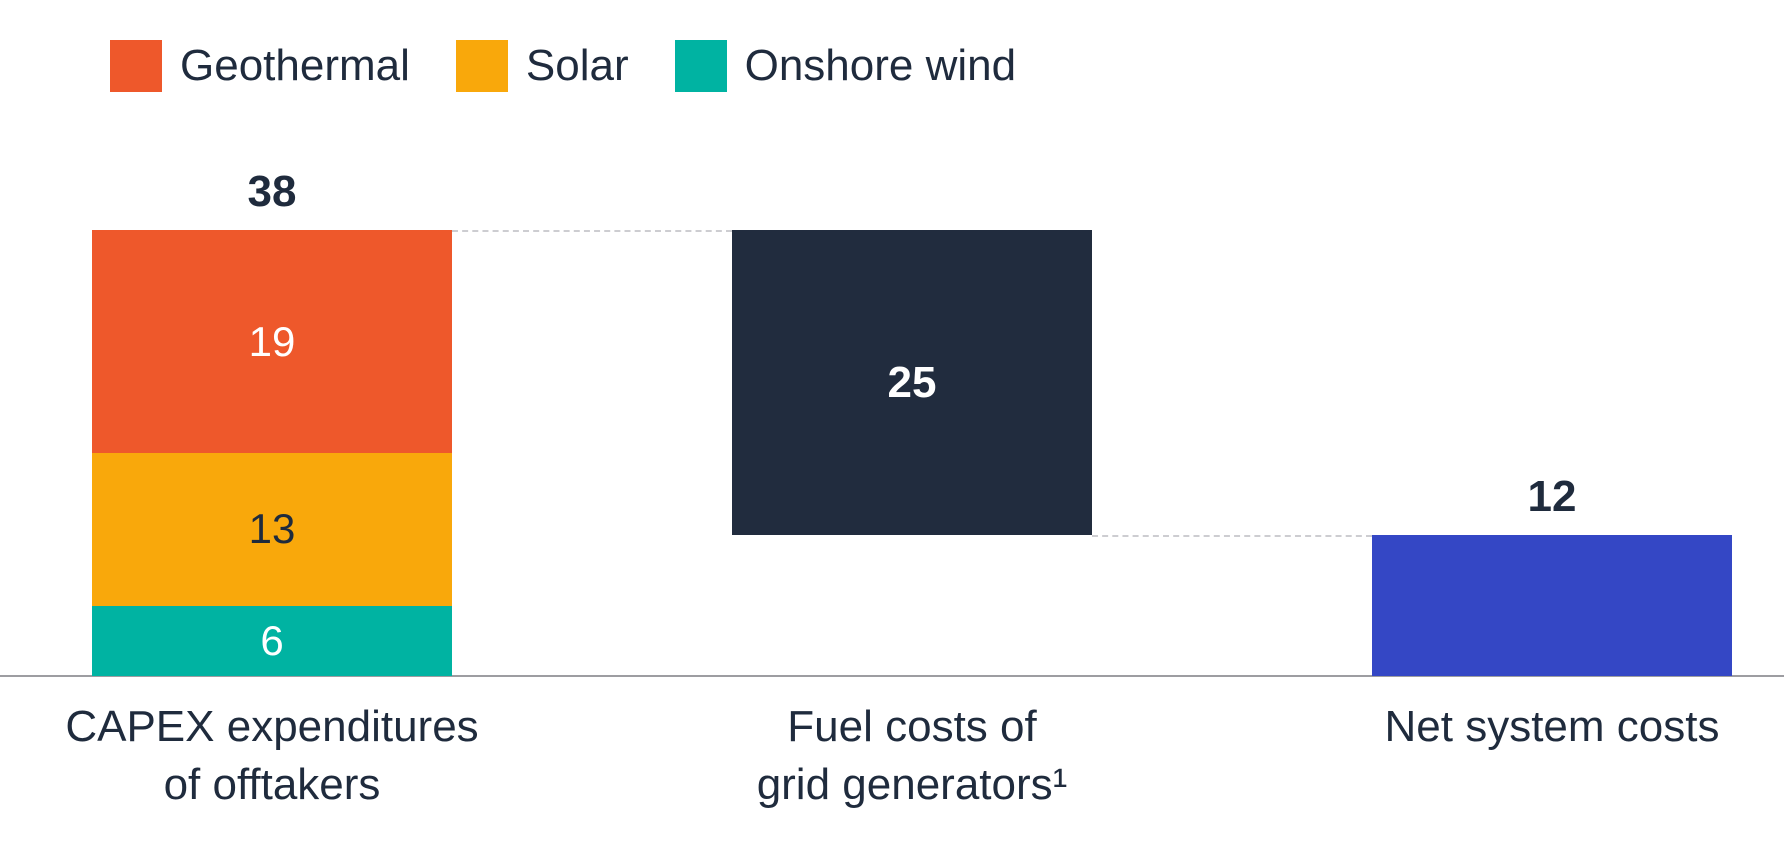 This screenshot has height=854, width=1784. What do you see at coordinates (272, 191) in the screenshot?
I see `bar-total-label: 38` at bounding box center [272, 191].